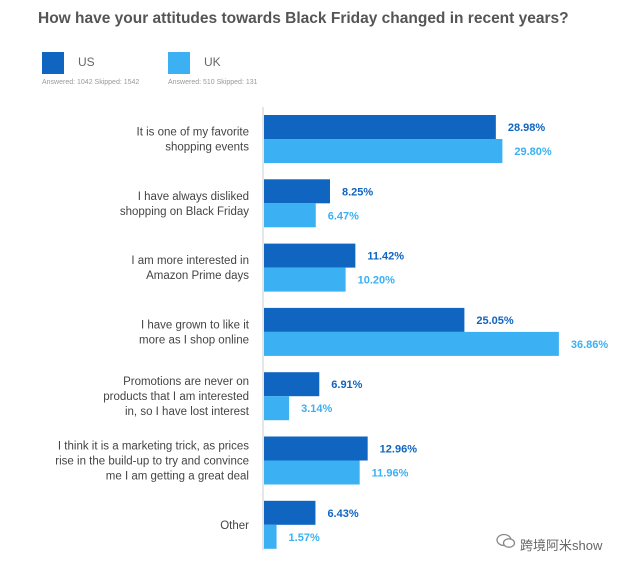 Image resolution: width=640 pixels, height=572 pixels. Describe the element at coordinates (590, 345) in the screenshot. I see `data-label-uk: 36.86%` at that location.